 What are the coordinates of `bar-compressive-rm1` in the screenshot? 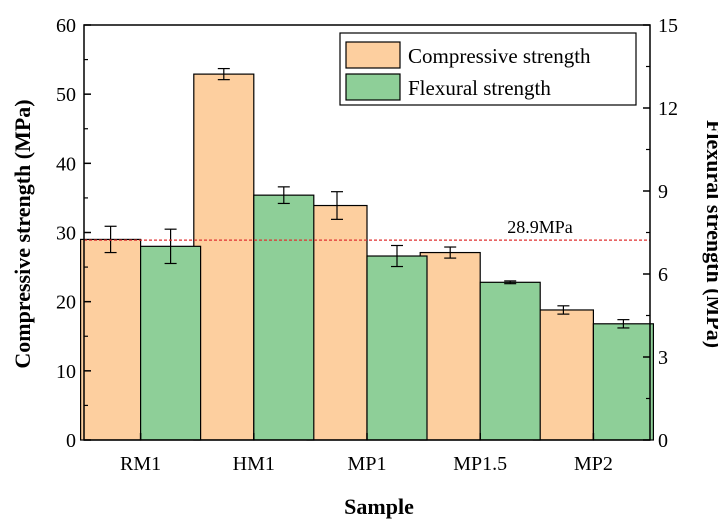 It's located at (110, 339).